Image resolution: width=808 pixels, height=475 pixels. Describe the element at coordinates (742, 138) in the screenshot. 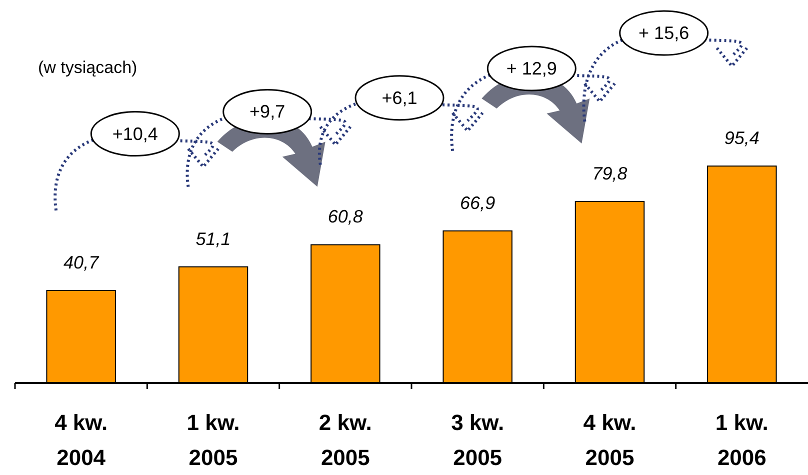

I see `data-label: 95,4` at that location.